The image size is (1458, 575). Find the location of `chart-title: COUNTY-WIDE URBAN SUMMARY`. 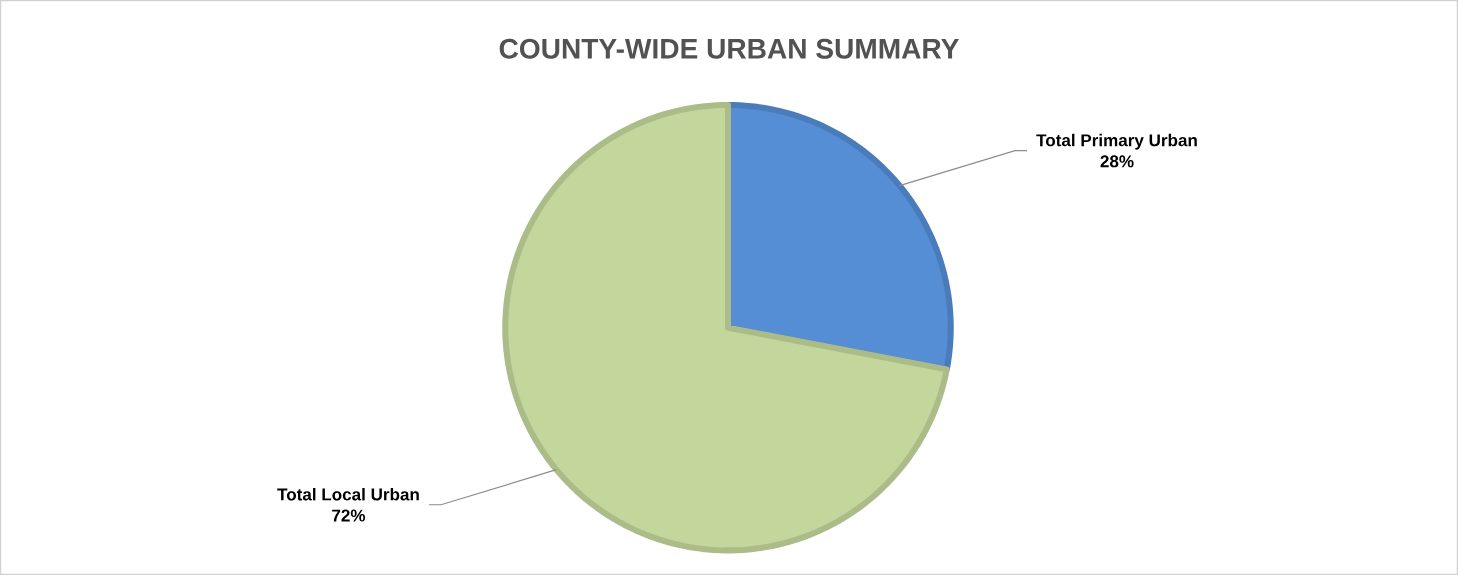

chart-title: COUNTY-WIDE URBAN SUMMARY is located at coordinates (729, 48).